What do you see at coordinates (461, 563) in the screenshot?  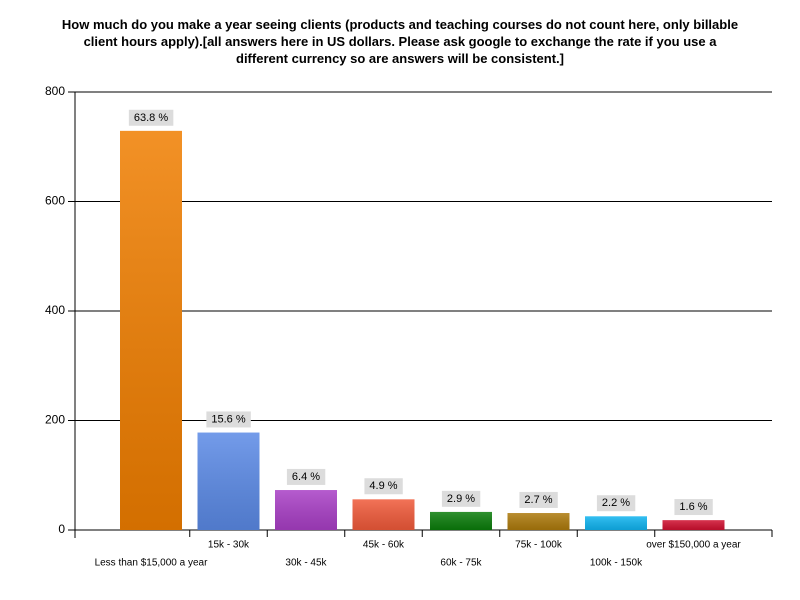 I see `x-tick-label: 60k - 75k` at bounding box center [461, 563].